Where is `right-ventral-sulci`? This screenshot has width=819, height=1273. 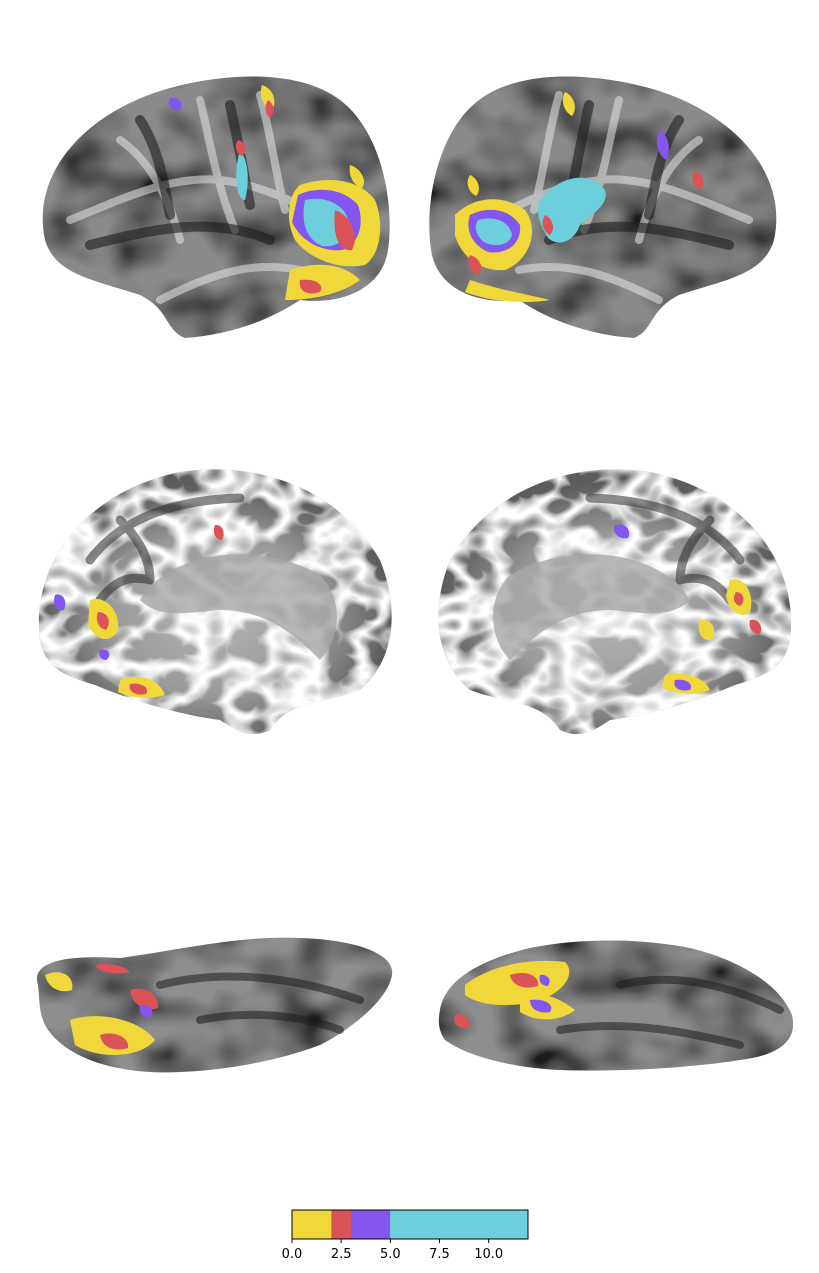
right-ventral-sulci is located at coordinates (670, 1012).